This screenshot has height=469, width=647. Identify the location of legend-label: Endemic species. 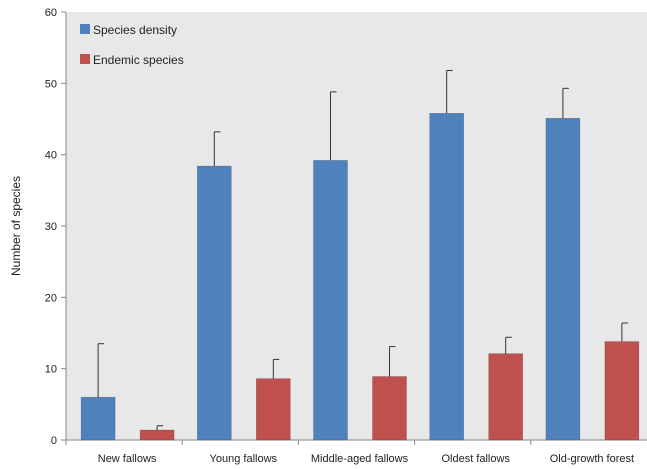
(138, 60).